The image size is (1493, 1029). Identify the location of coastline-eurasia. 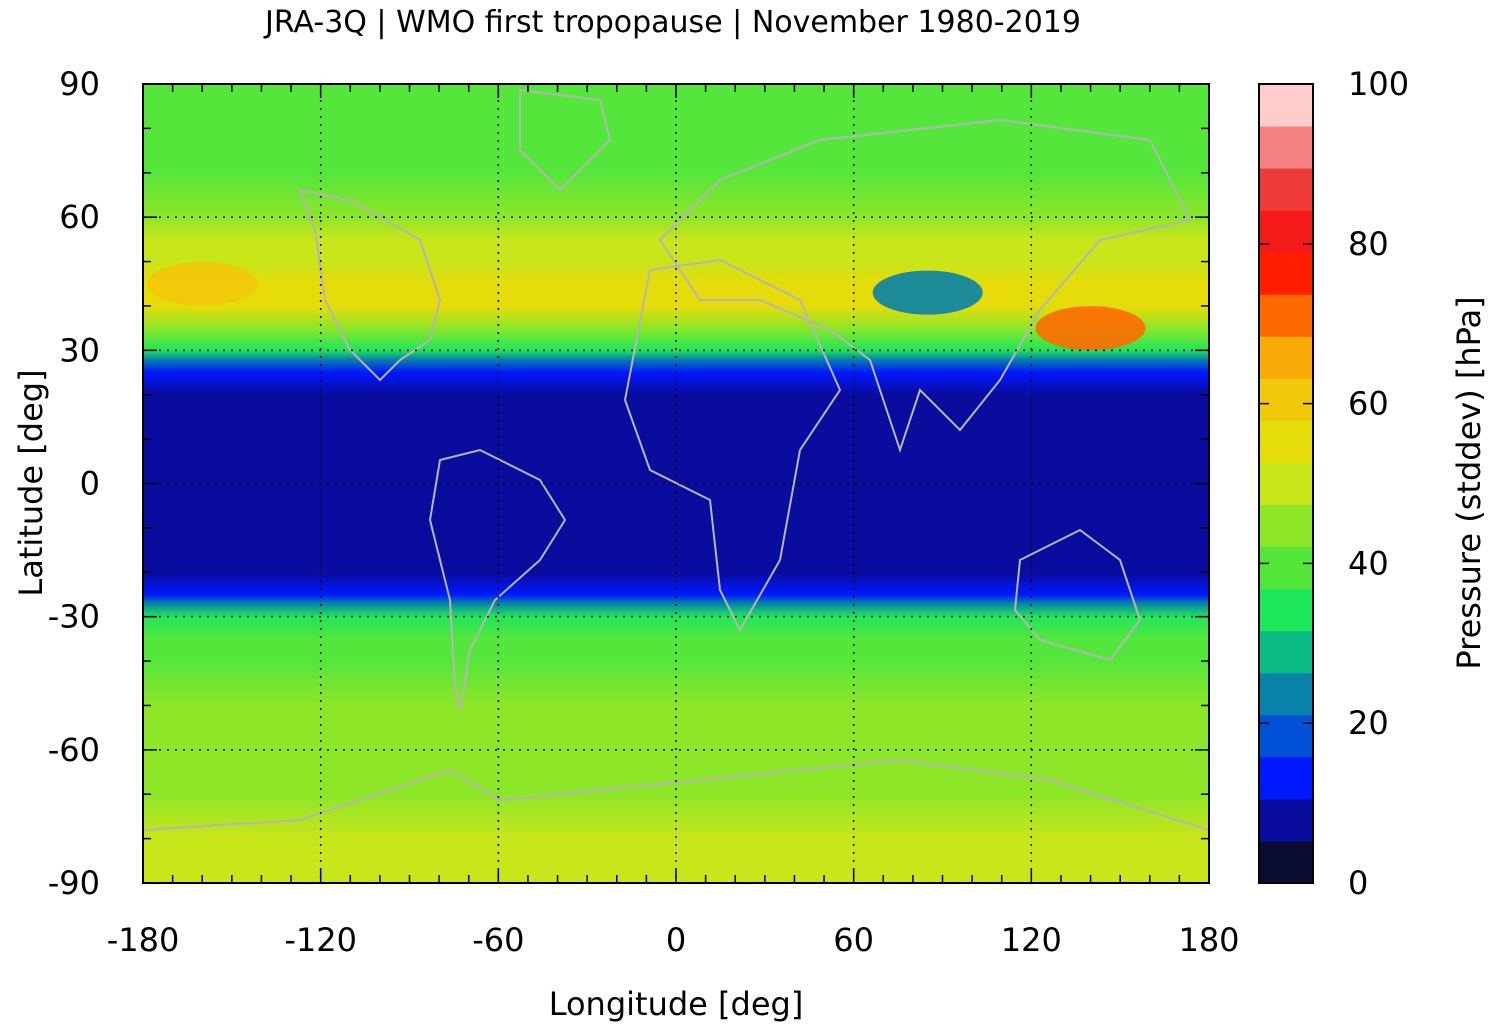
(925, 286).